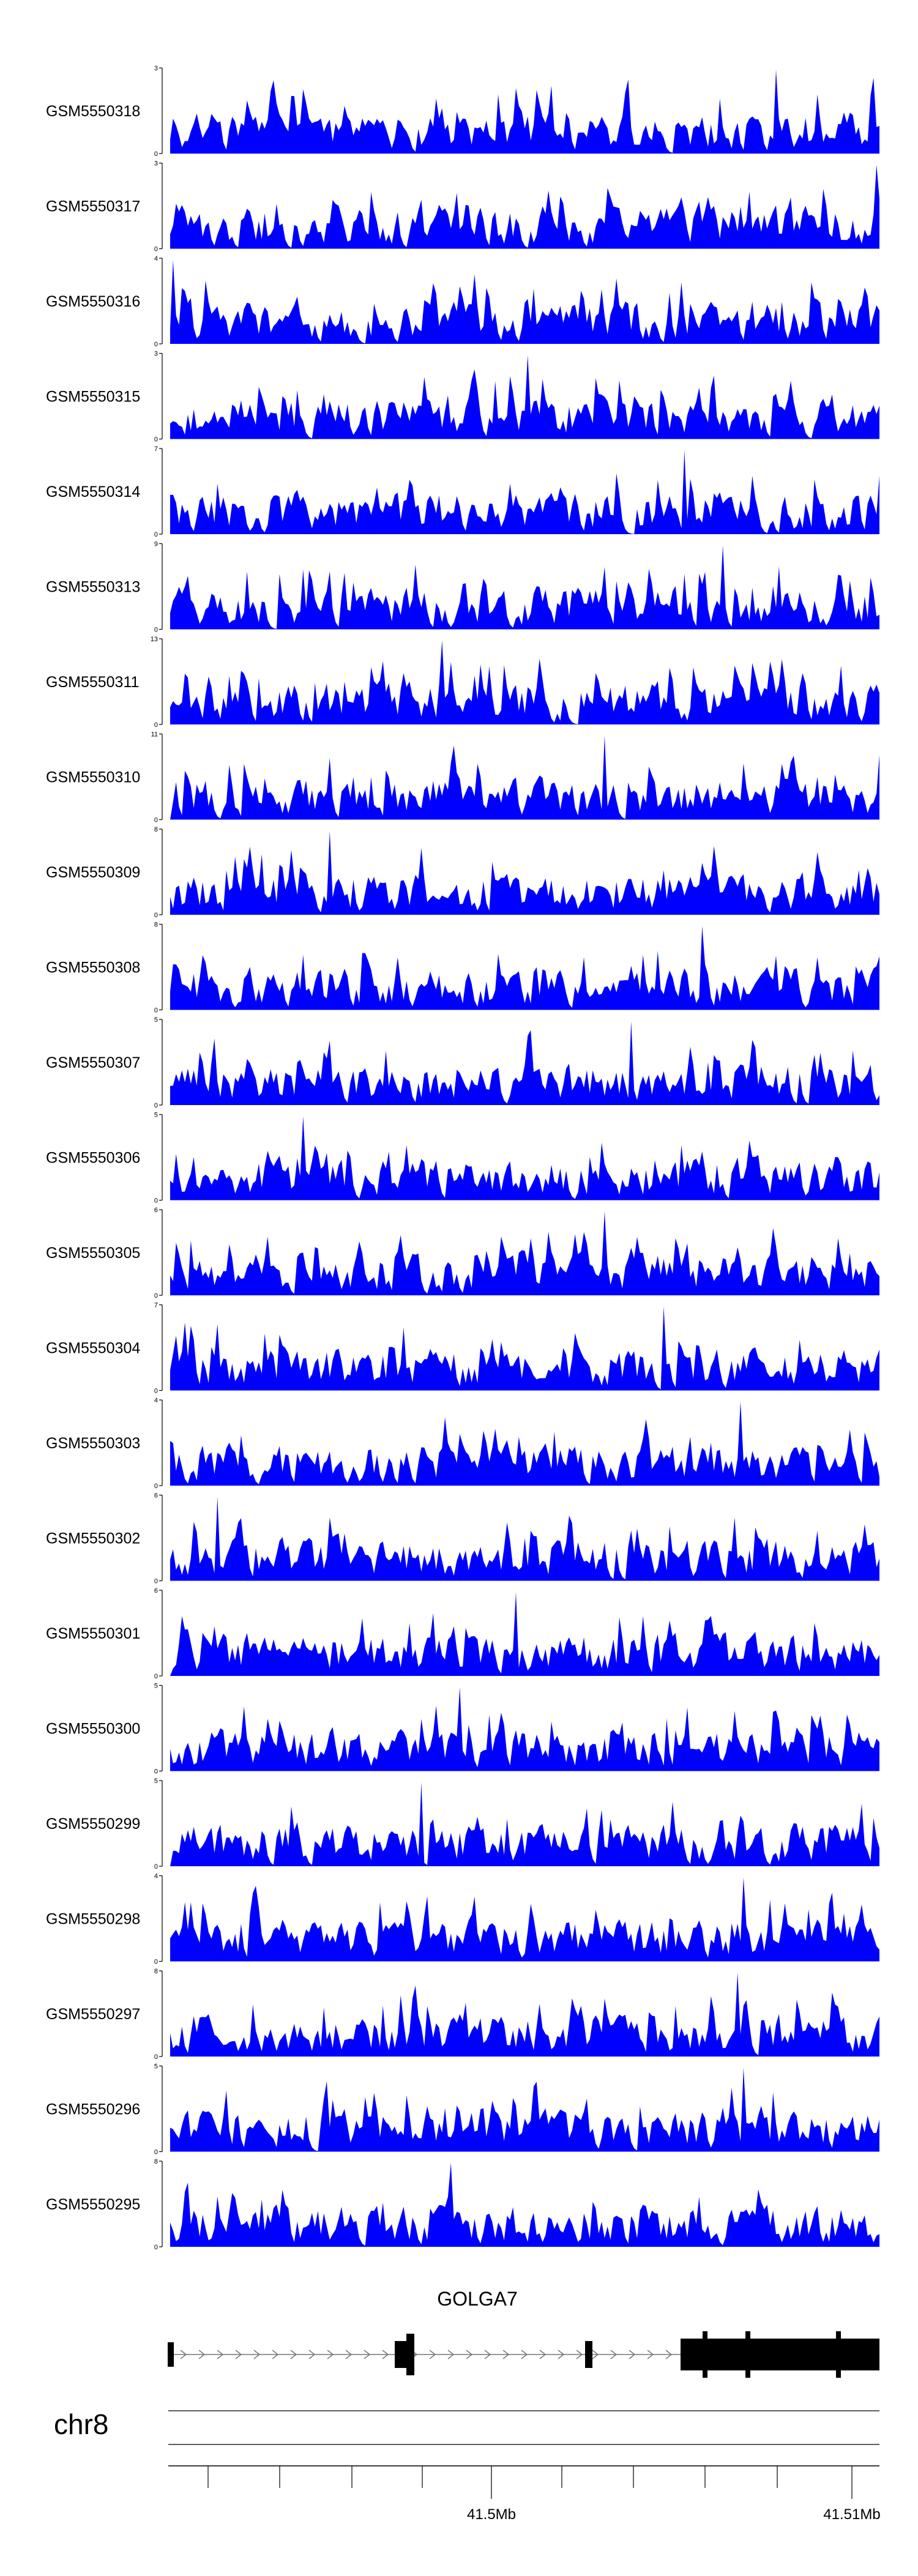 The width and height of the screenshot is (918, 2576). What do you see at coordinates (93, 587) in the screenshot?
I see `track-label: GSM5550313` at bounding box center [93, 587].